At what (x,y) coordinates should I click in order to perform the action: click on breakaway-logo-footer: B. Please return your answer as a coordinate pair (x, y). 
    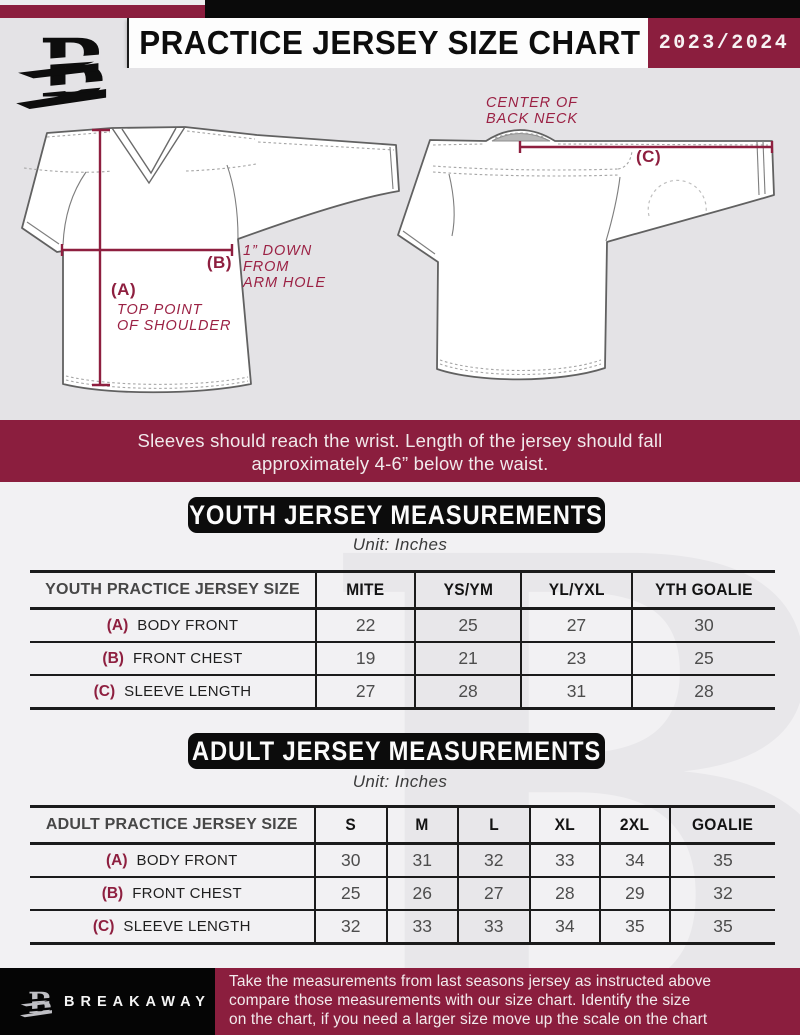
    Looking at the image, I should click on (36, 1002).